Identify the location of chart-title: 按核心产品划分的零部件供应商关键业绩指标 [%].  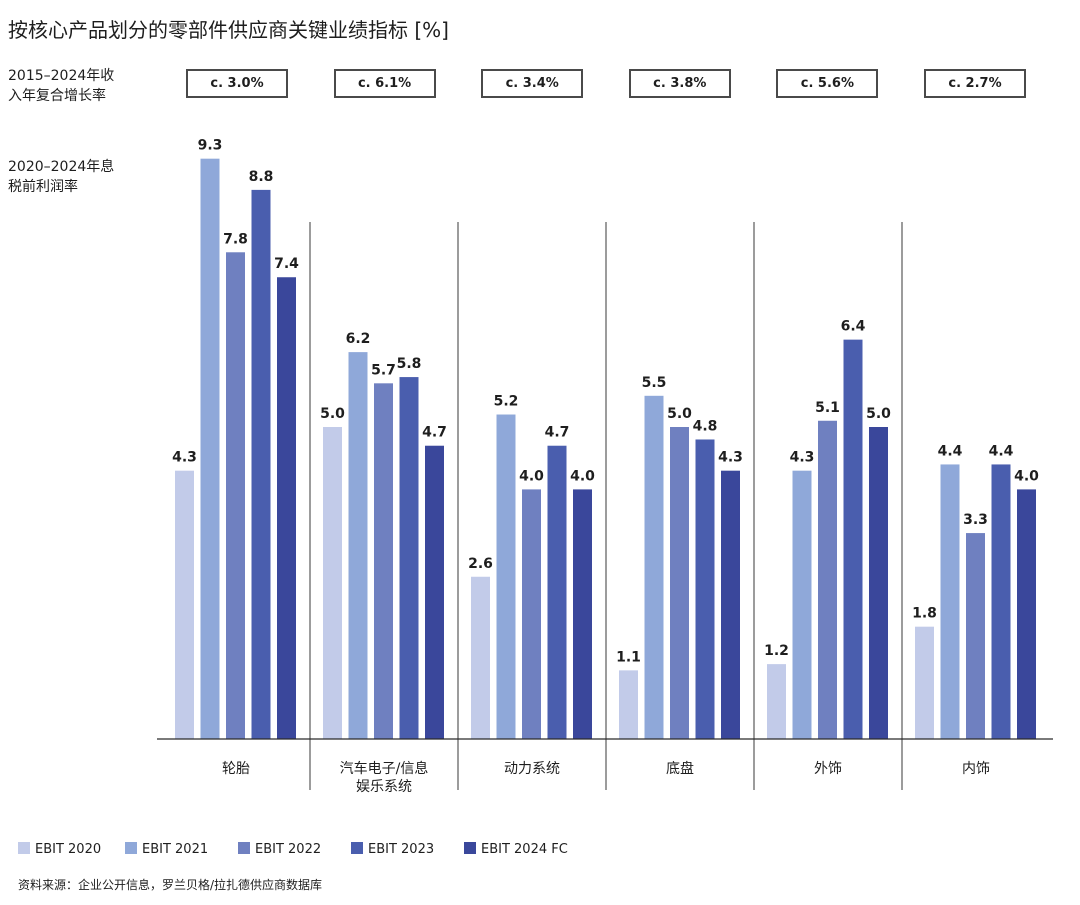
(228, 30).